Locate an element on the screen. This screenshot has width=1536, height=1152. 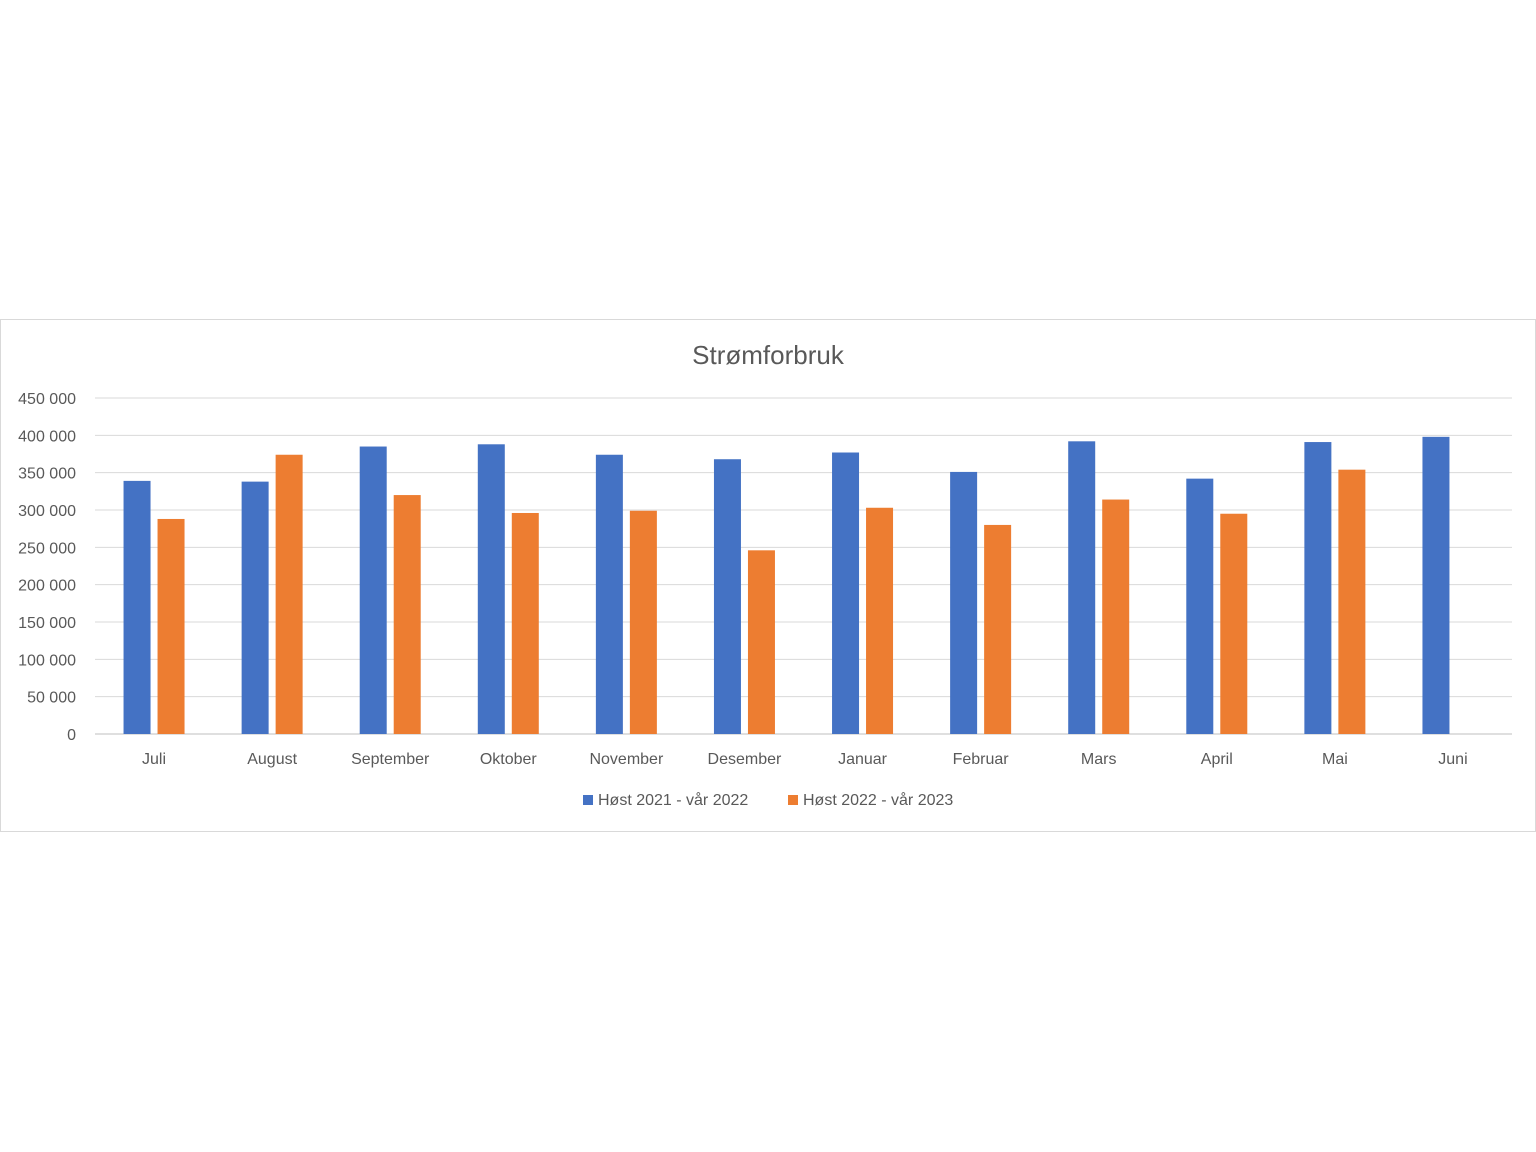
y-tick-label: 200 000 is located at coordinates (47, 586).